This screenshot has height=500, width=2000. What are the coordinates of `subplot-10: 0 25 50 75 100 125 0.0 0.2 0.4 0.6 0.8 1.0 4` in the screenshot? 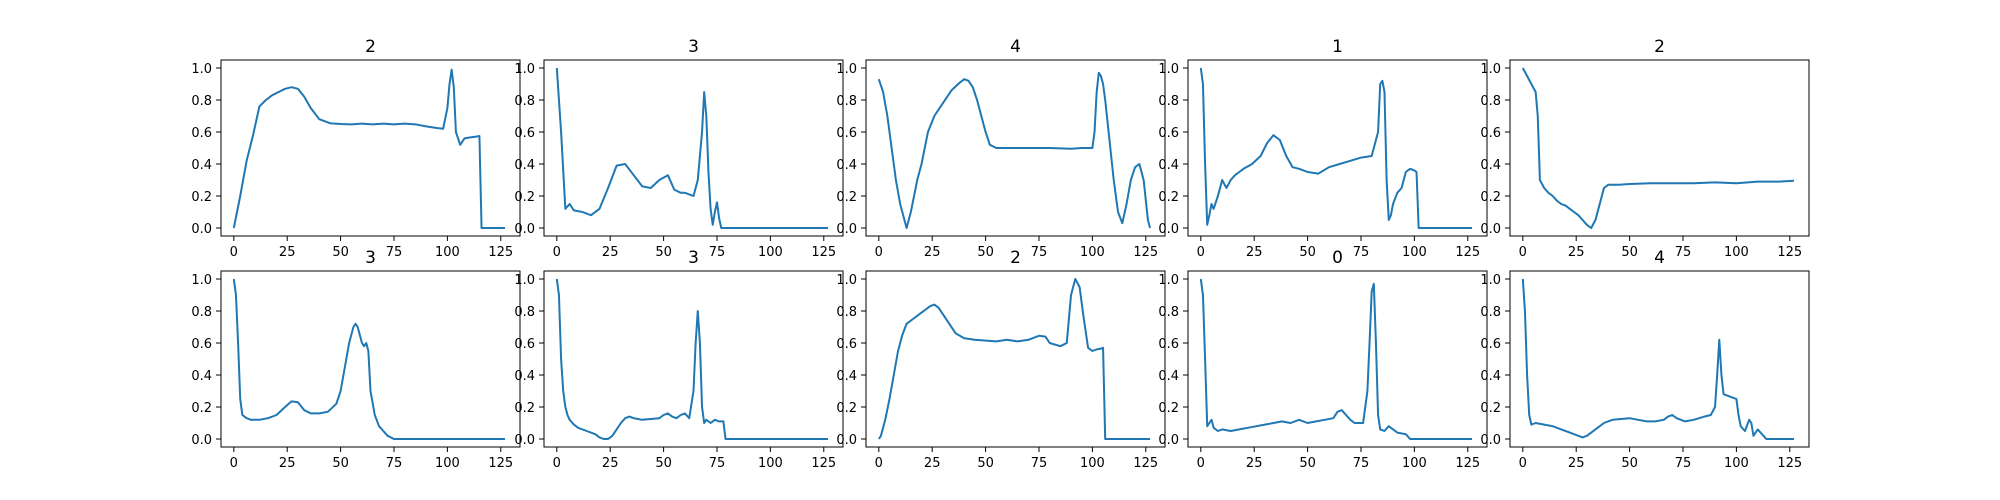 It's located at (1645, 359).